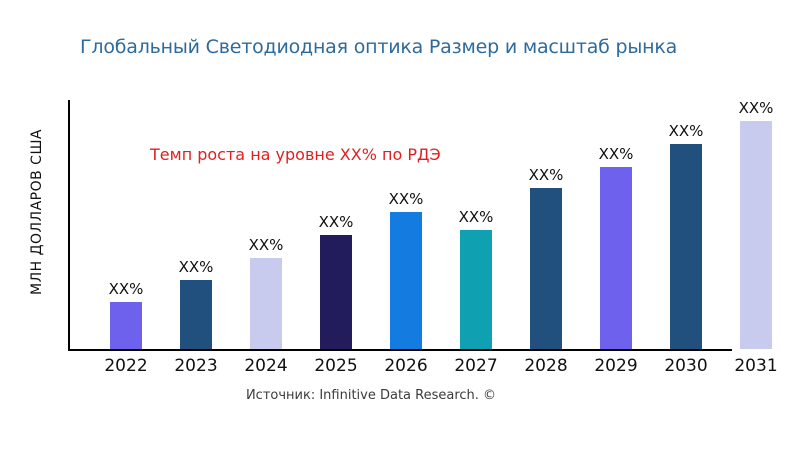  What do you see at coordinates (546, 175) in the screenshot?
I see `bar-value-label-2028: XX%` at bounding box center [546, 175].